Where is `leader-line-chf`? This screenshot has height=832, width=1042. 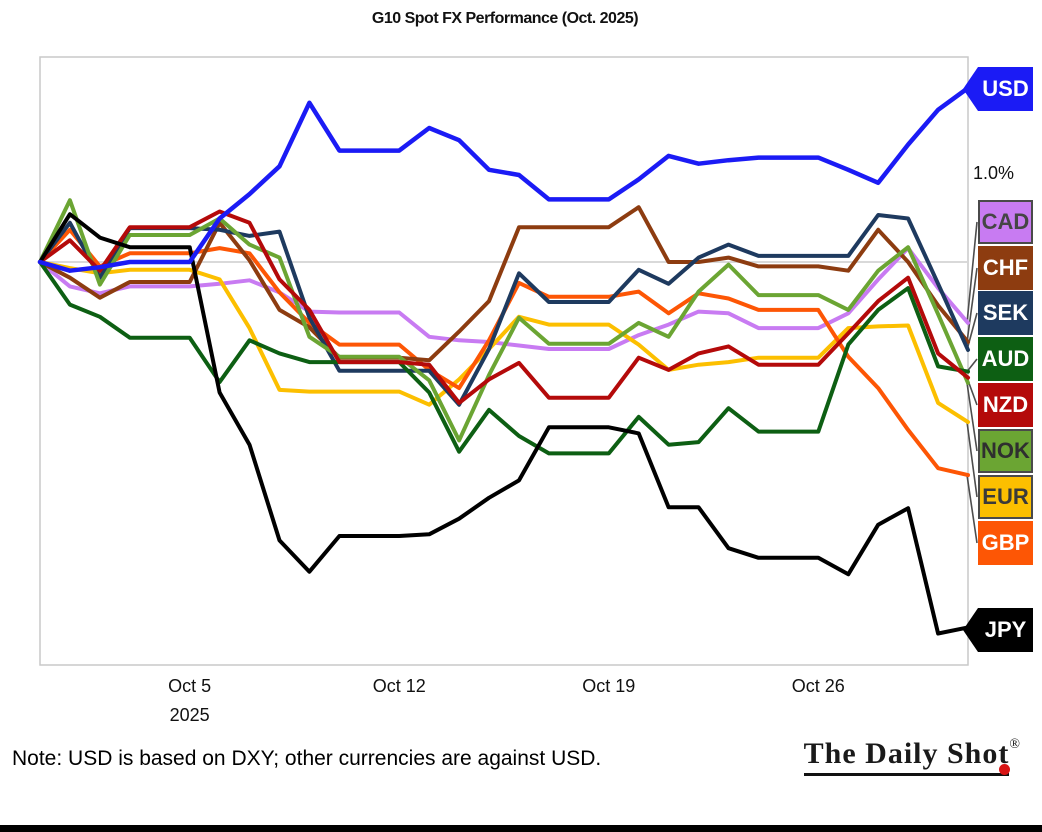
leader-line-chf is located at coordinates (972, 305).